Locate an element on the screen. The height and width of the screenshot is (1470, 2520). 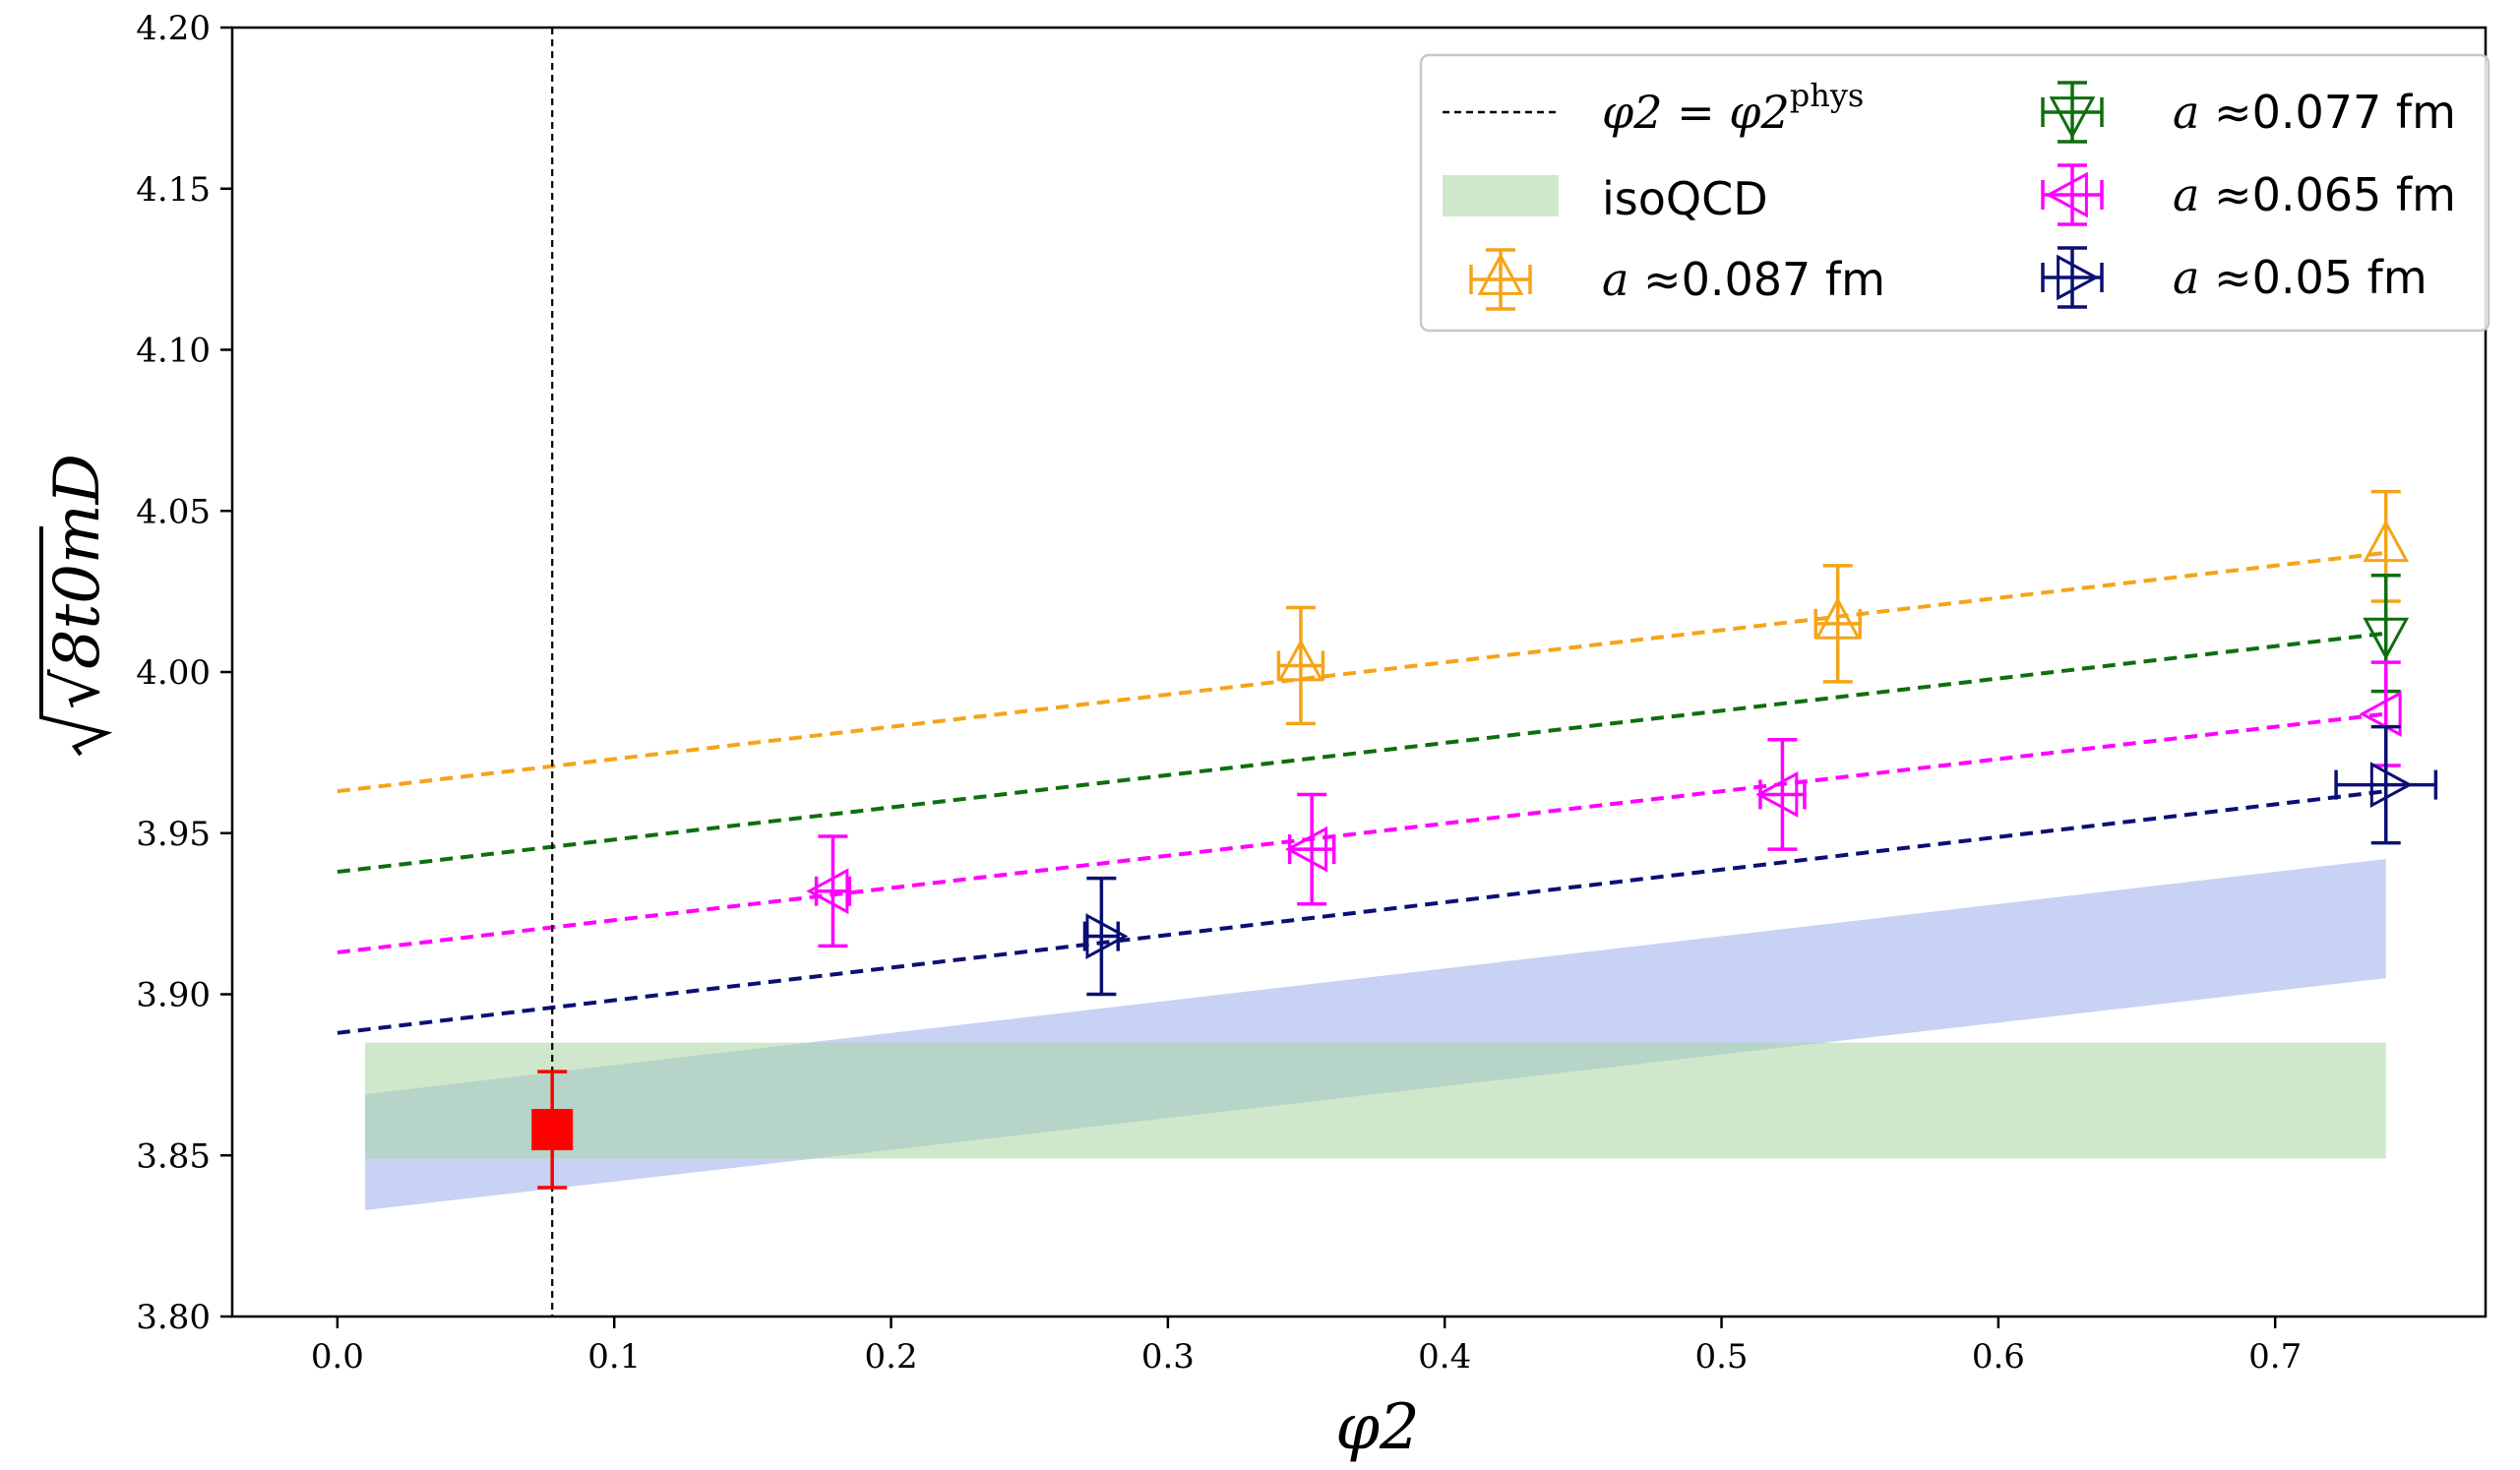
legend-physical-point-sup: phys is located at coordinates (1827, 95).